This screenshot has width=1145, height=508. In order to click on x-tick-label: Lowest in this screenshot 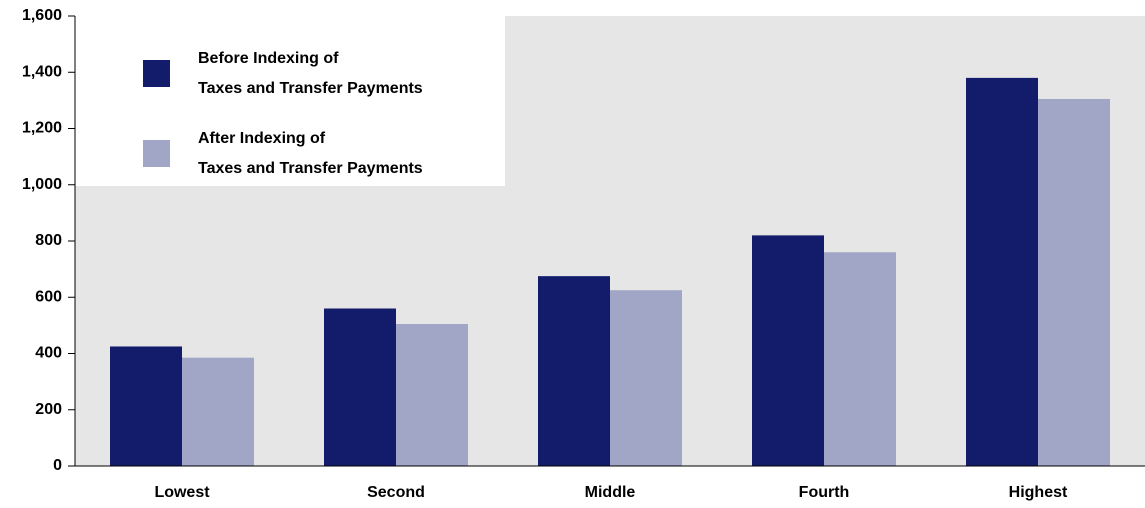, I will do `click(182, 492)`.